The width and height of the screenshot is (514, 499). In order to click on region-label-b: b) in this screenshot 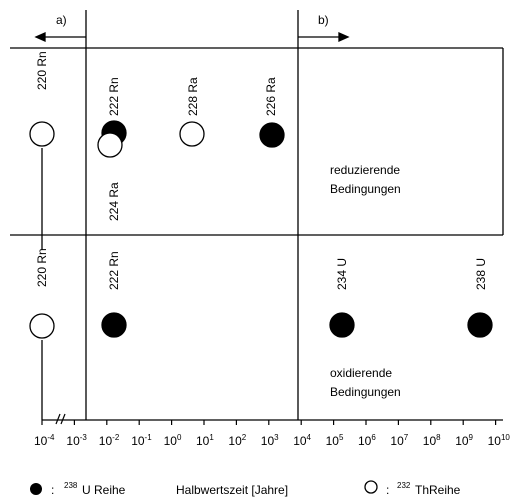, I will do `click(323, 20)`.